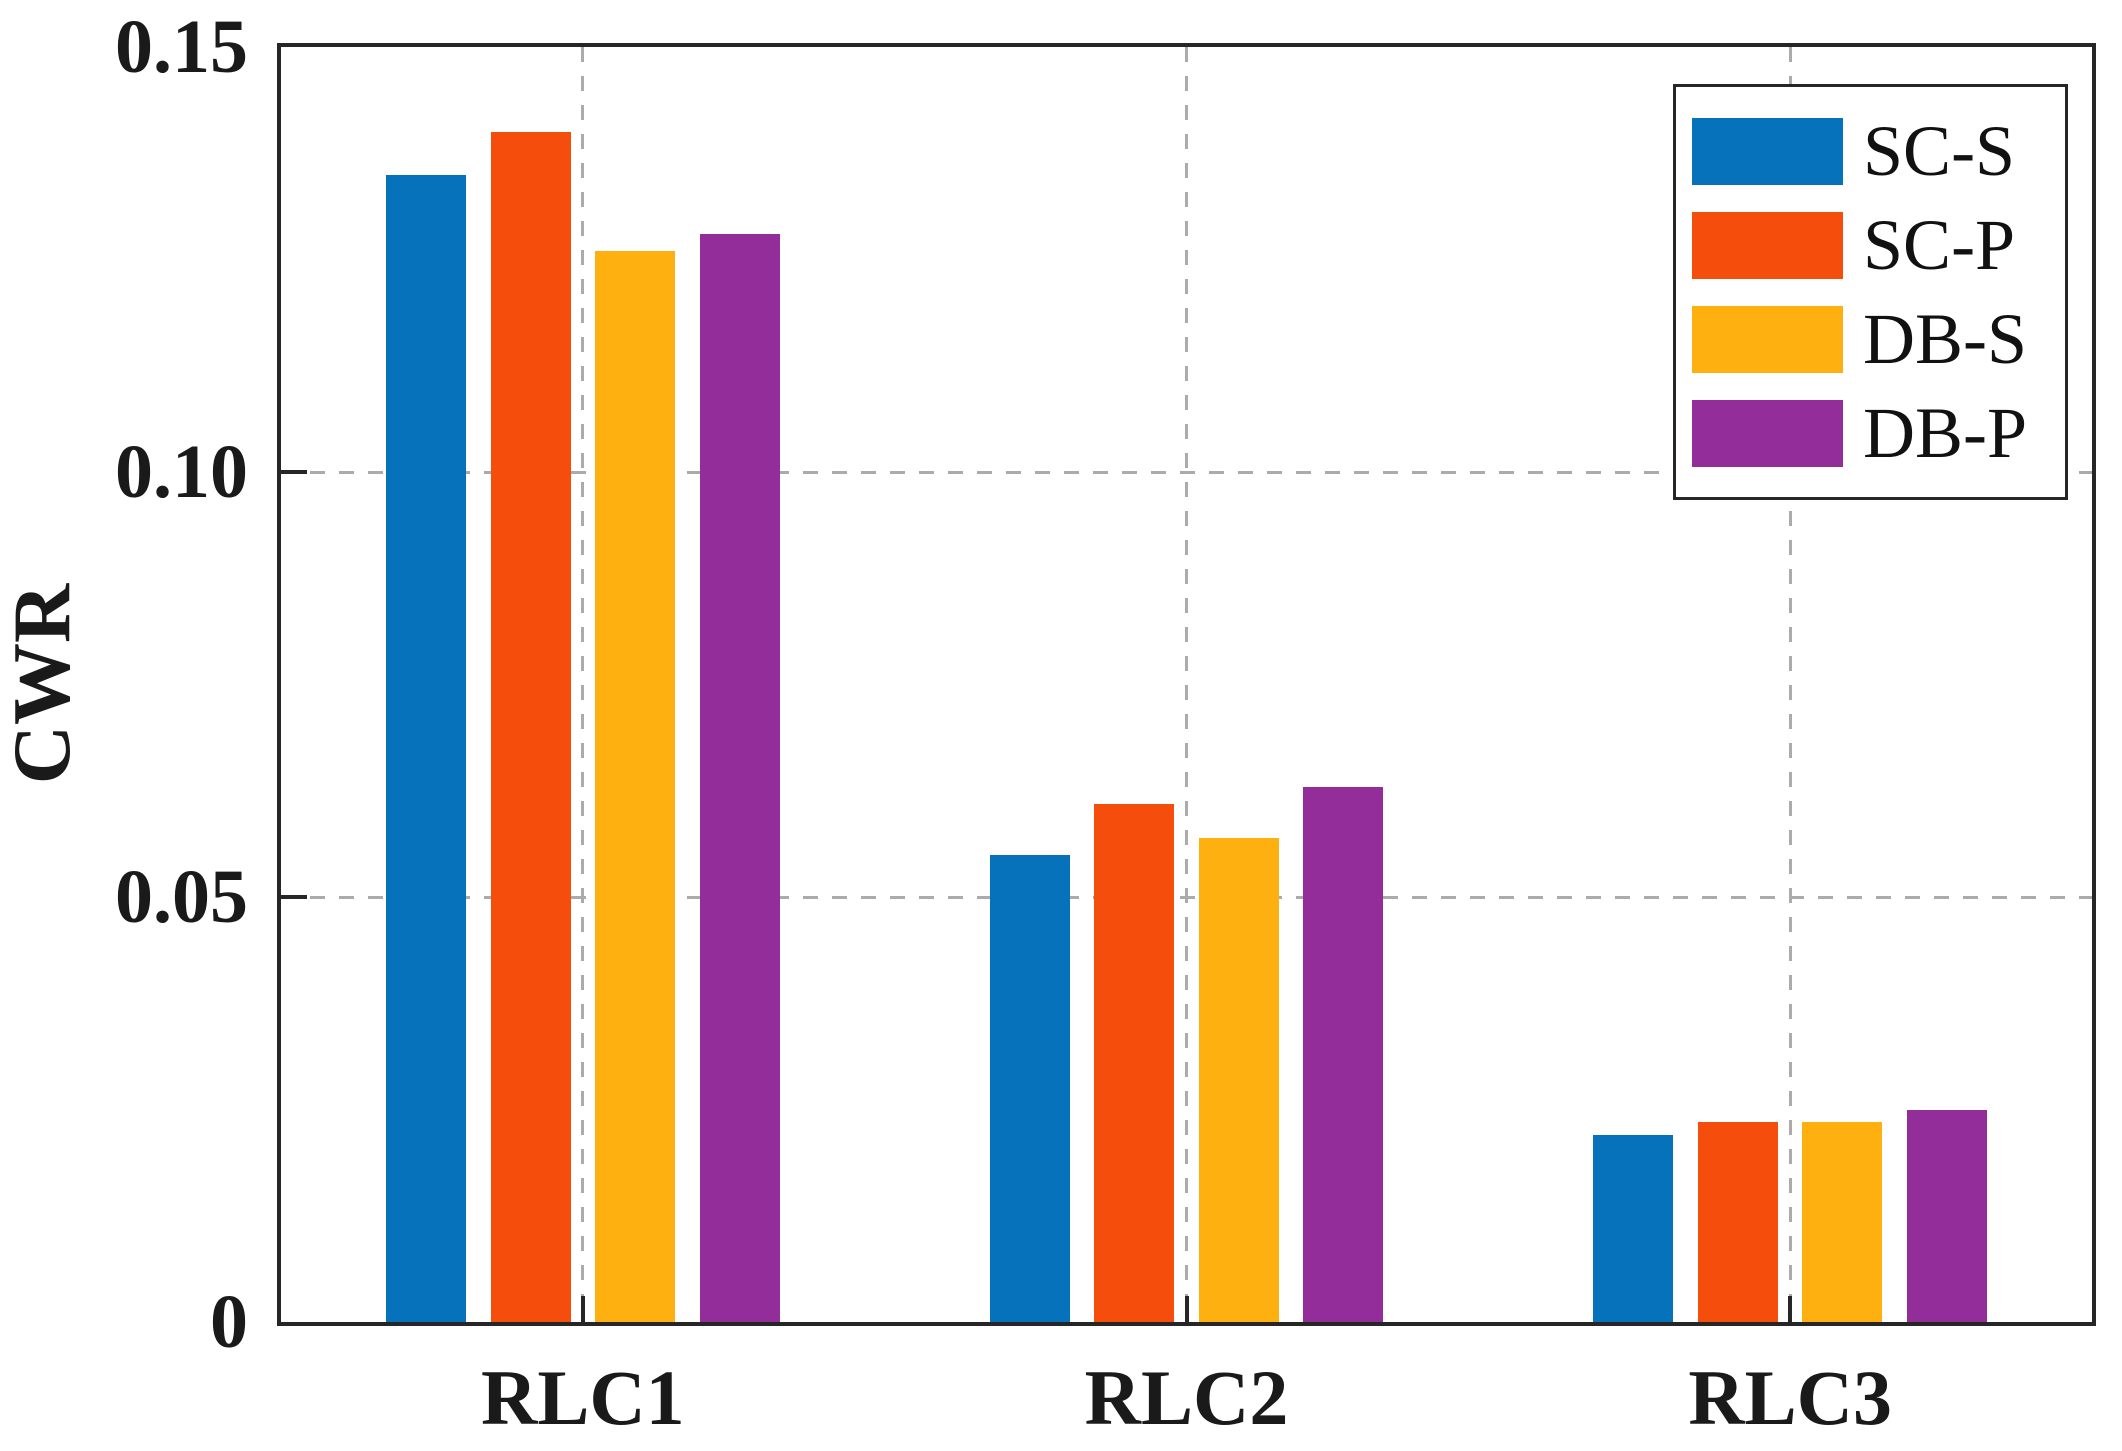 This screenshot has width=2122, height=1451. I want to click on x-tick-label: RLC2, so click(1186, 1397).